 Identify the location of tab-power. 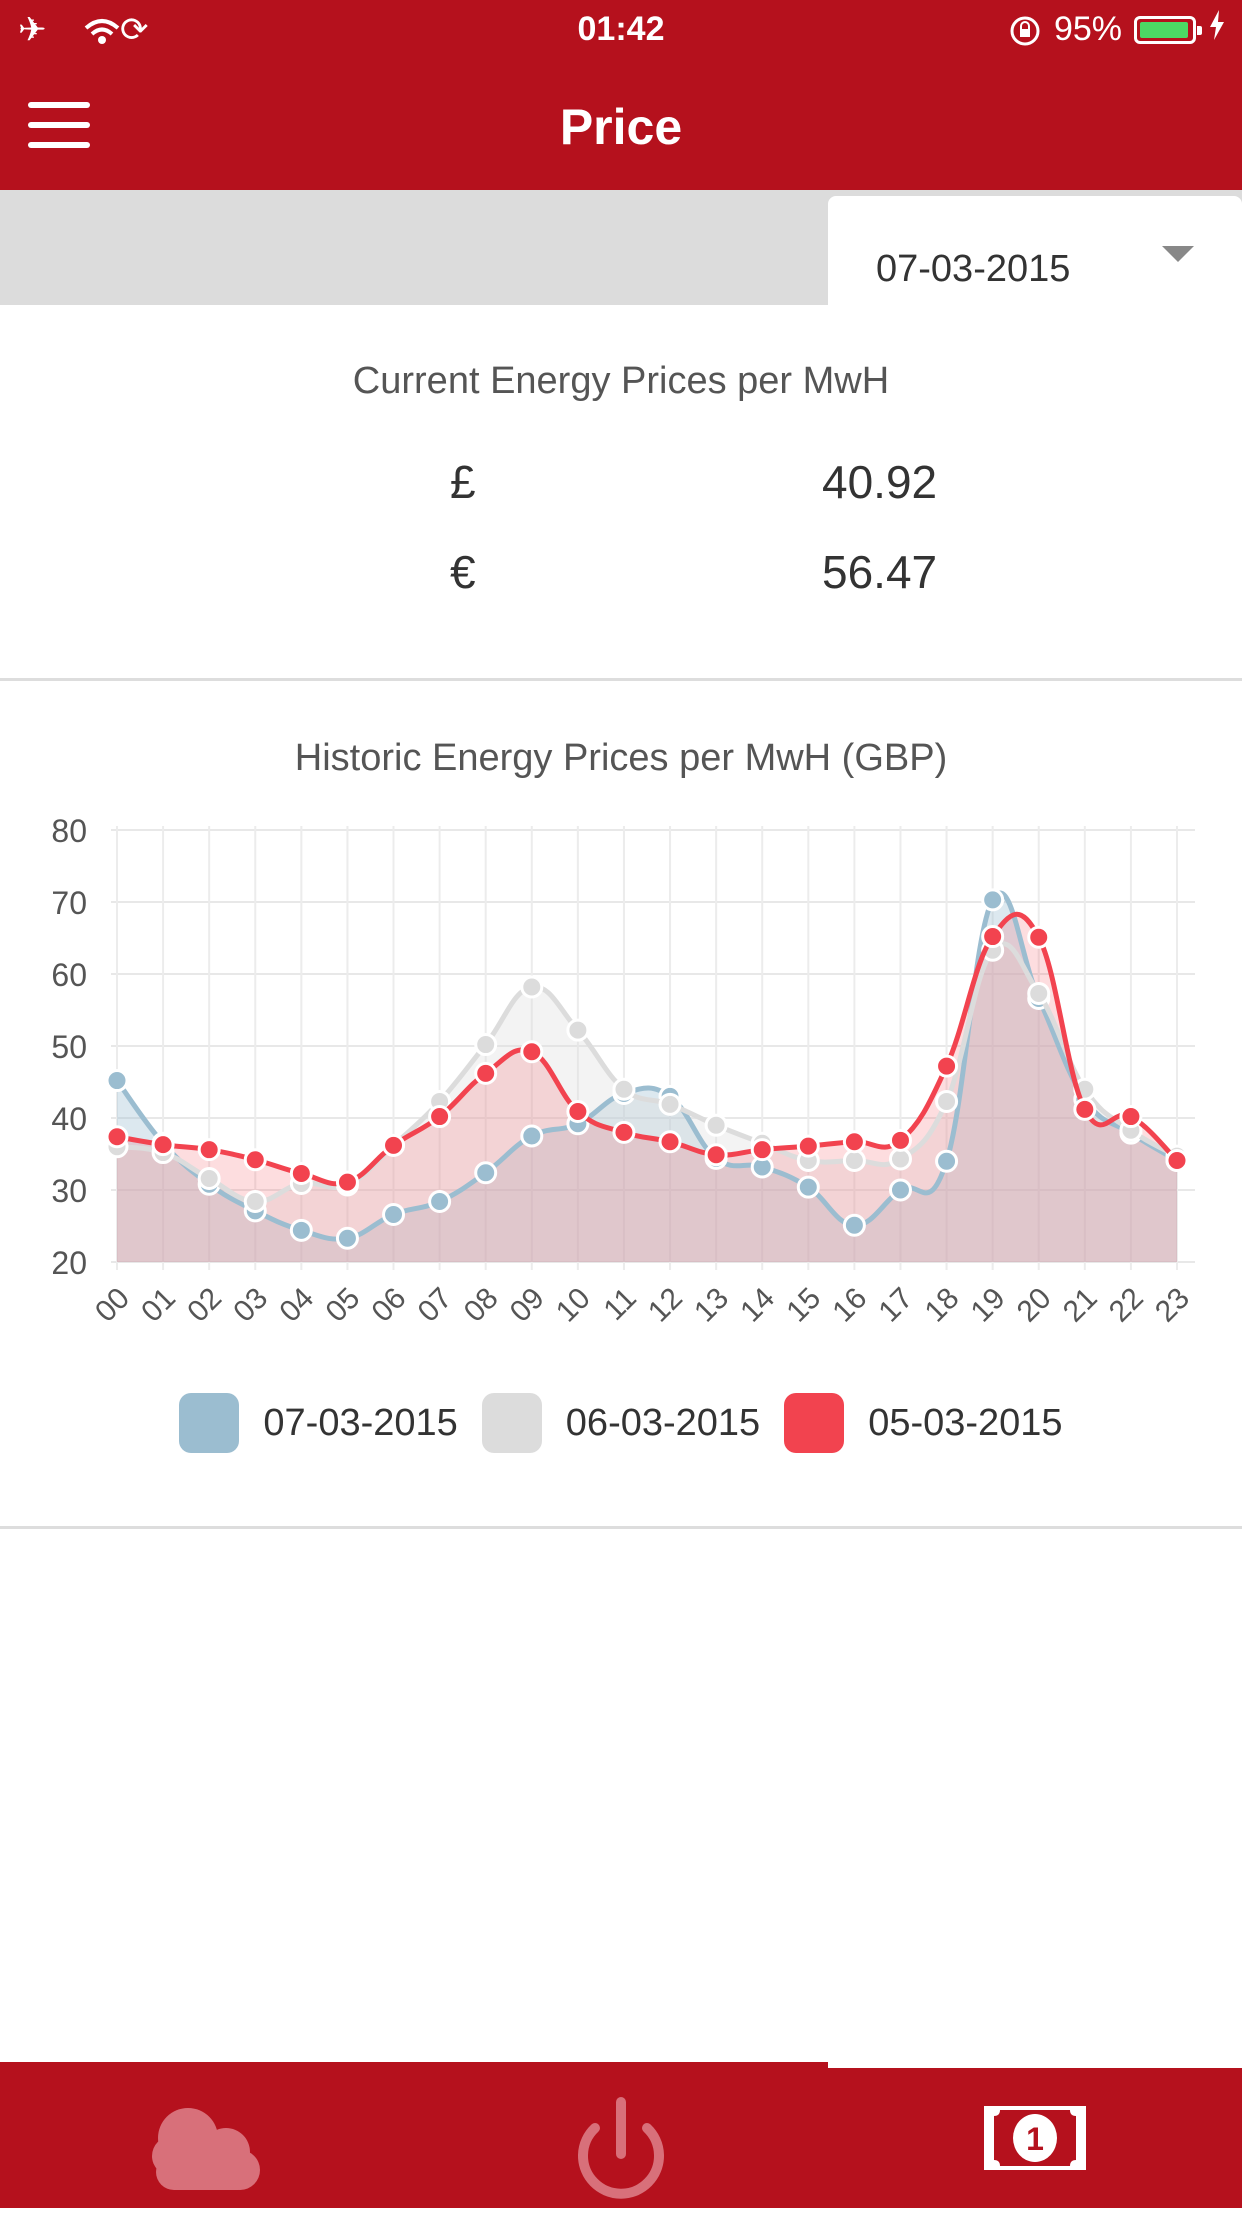
(621, 2135).